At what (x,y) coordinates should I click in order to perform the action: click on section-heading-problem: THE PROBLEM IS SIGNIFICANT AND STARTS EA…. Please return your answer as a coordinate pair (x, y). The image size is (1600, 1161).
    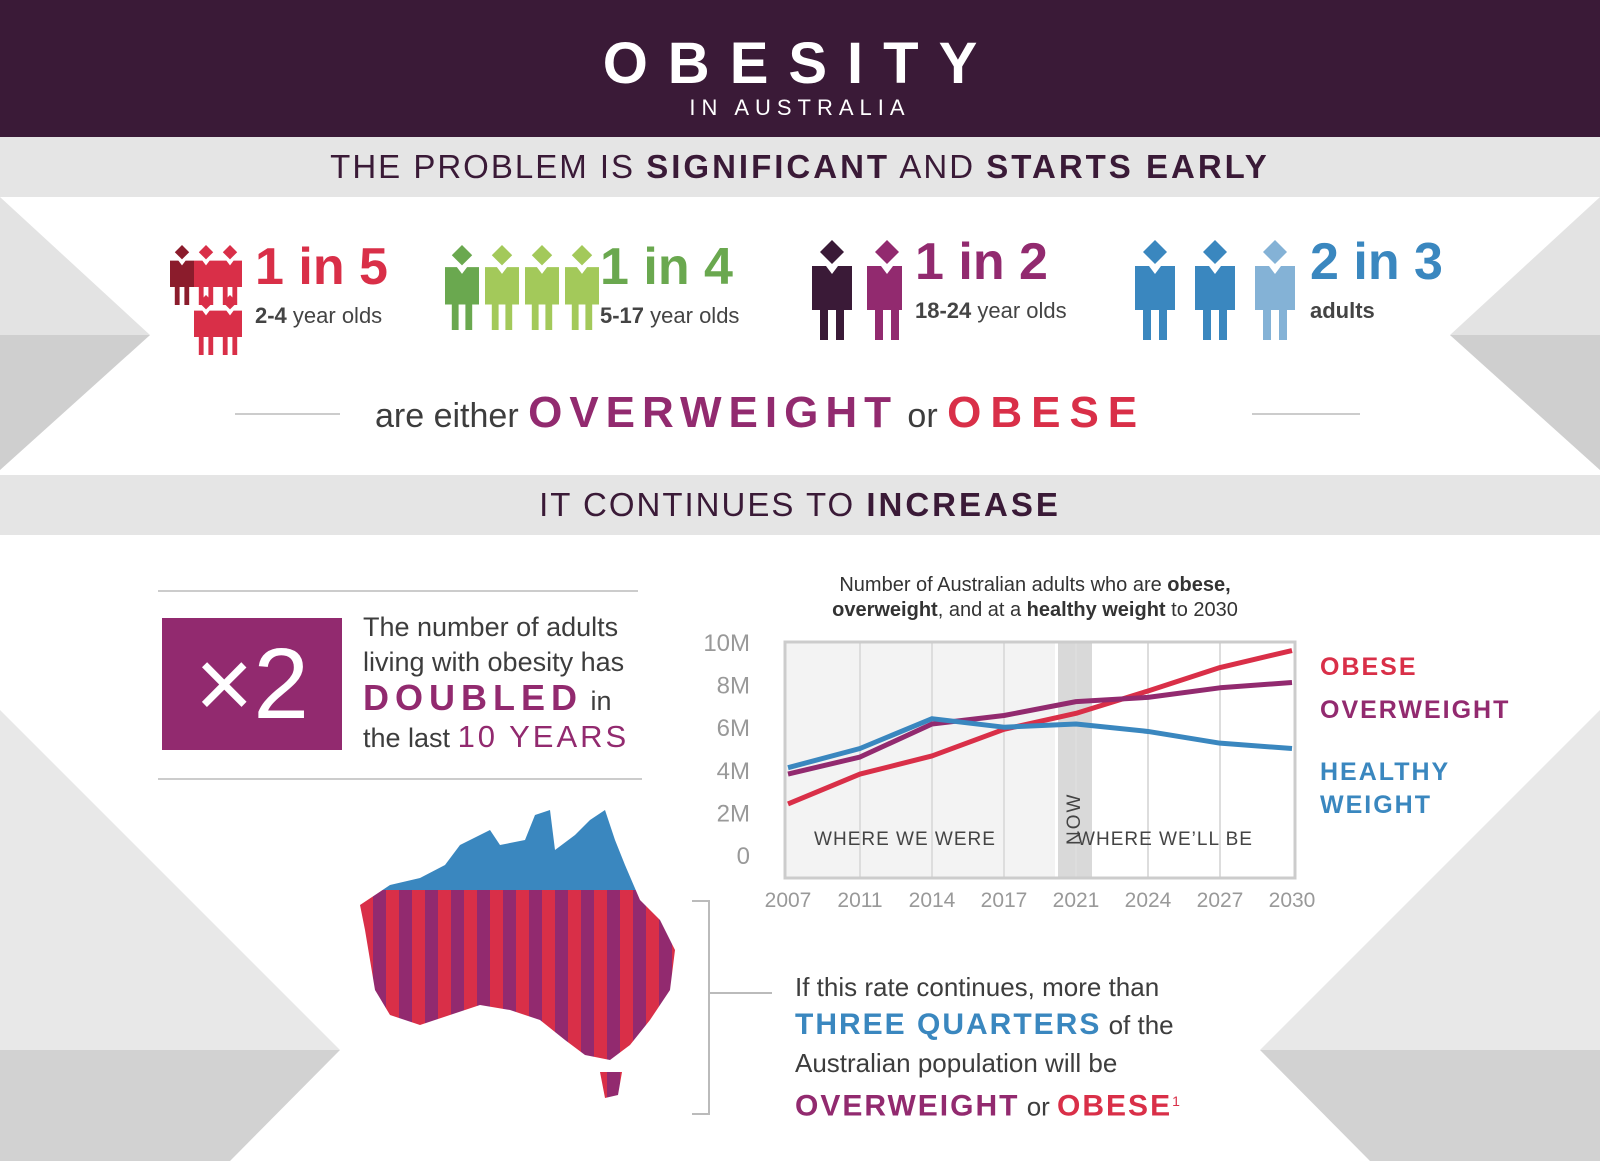
    Looking at the image, I should click on (800, 167).